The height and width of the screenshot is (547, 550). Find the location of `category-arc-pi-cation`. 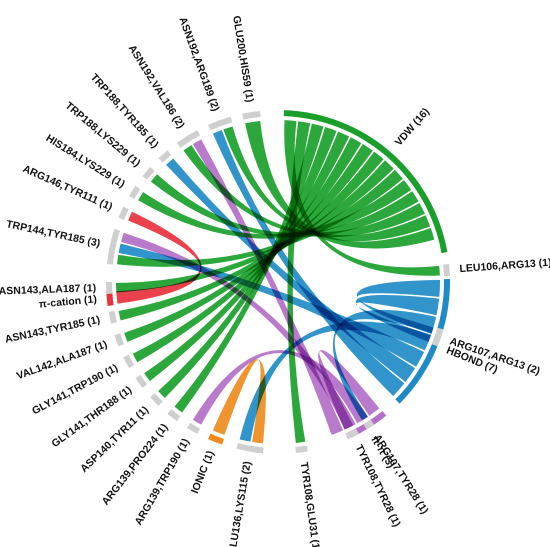

category-arc-pi-cation is located at coordinates (110, 298).